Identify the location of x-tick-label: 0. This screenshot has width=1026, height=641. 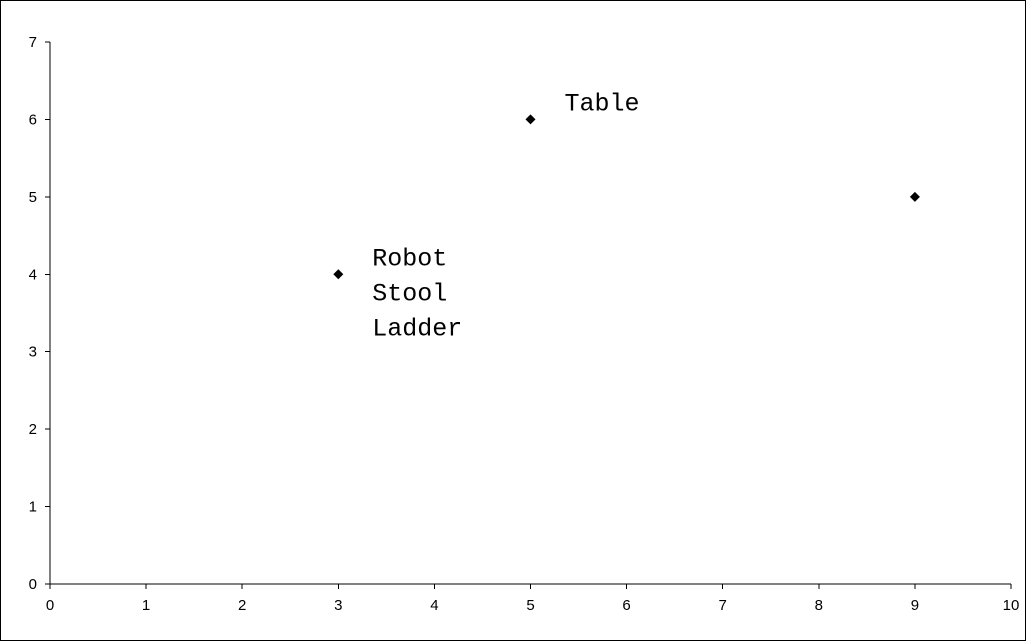
(50, 605).